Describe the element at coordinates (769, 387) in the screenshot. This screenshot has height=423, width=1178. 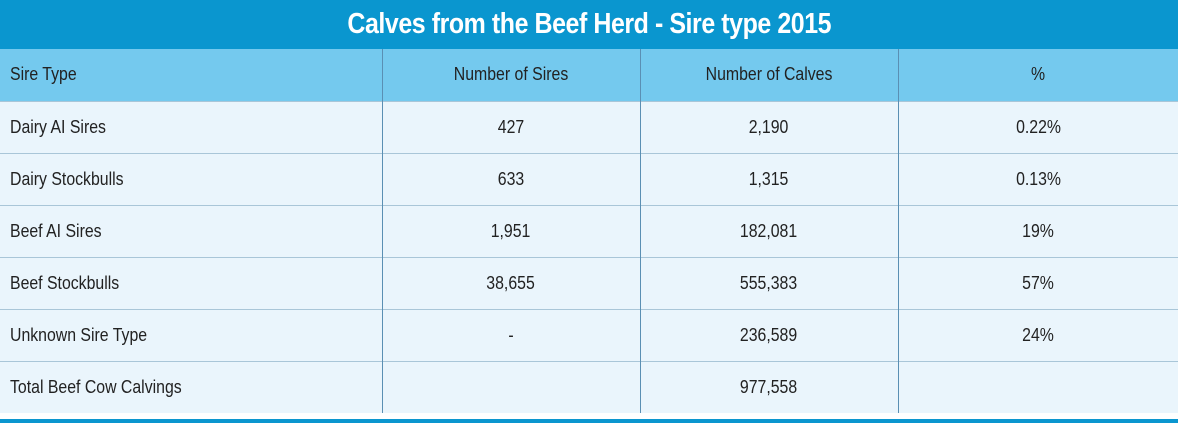
I see `cell-number-of-calves: 977,558` at that location.